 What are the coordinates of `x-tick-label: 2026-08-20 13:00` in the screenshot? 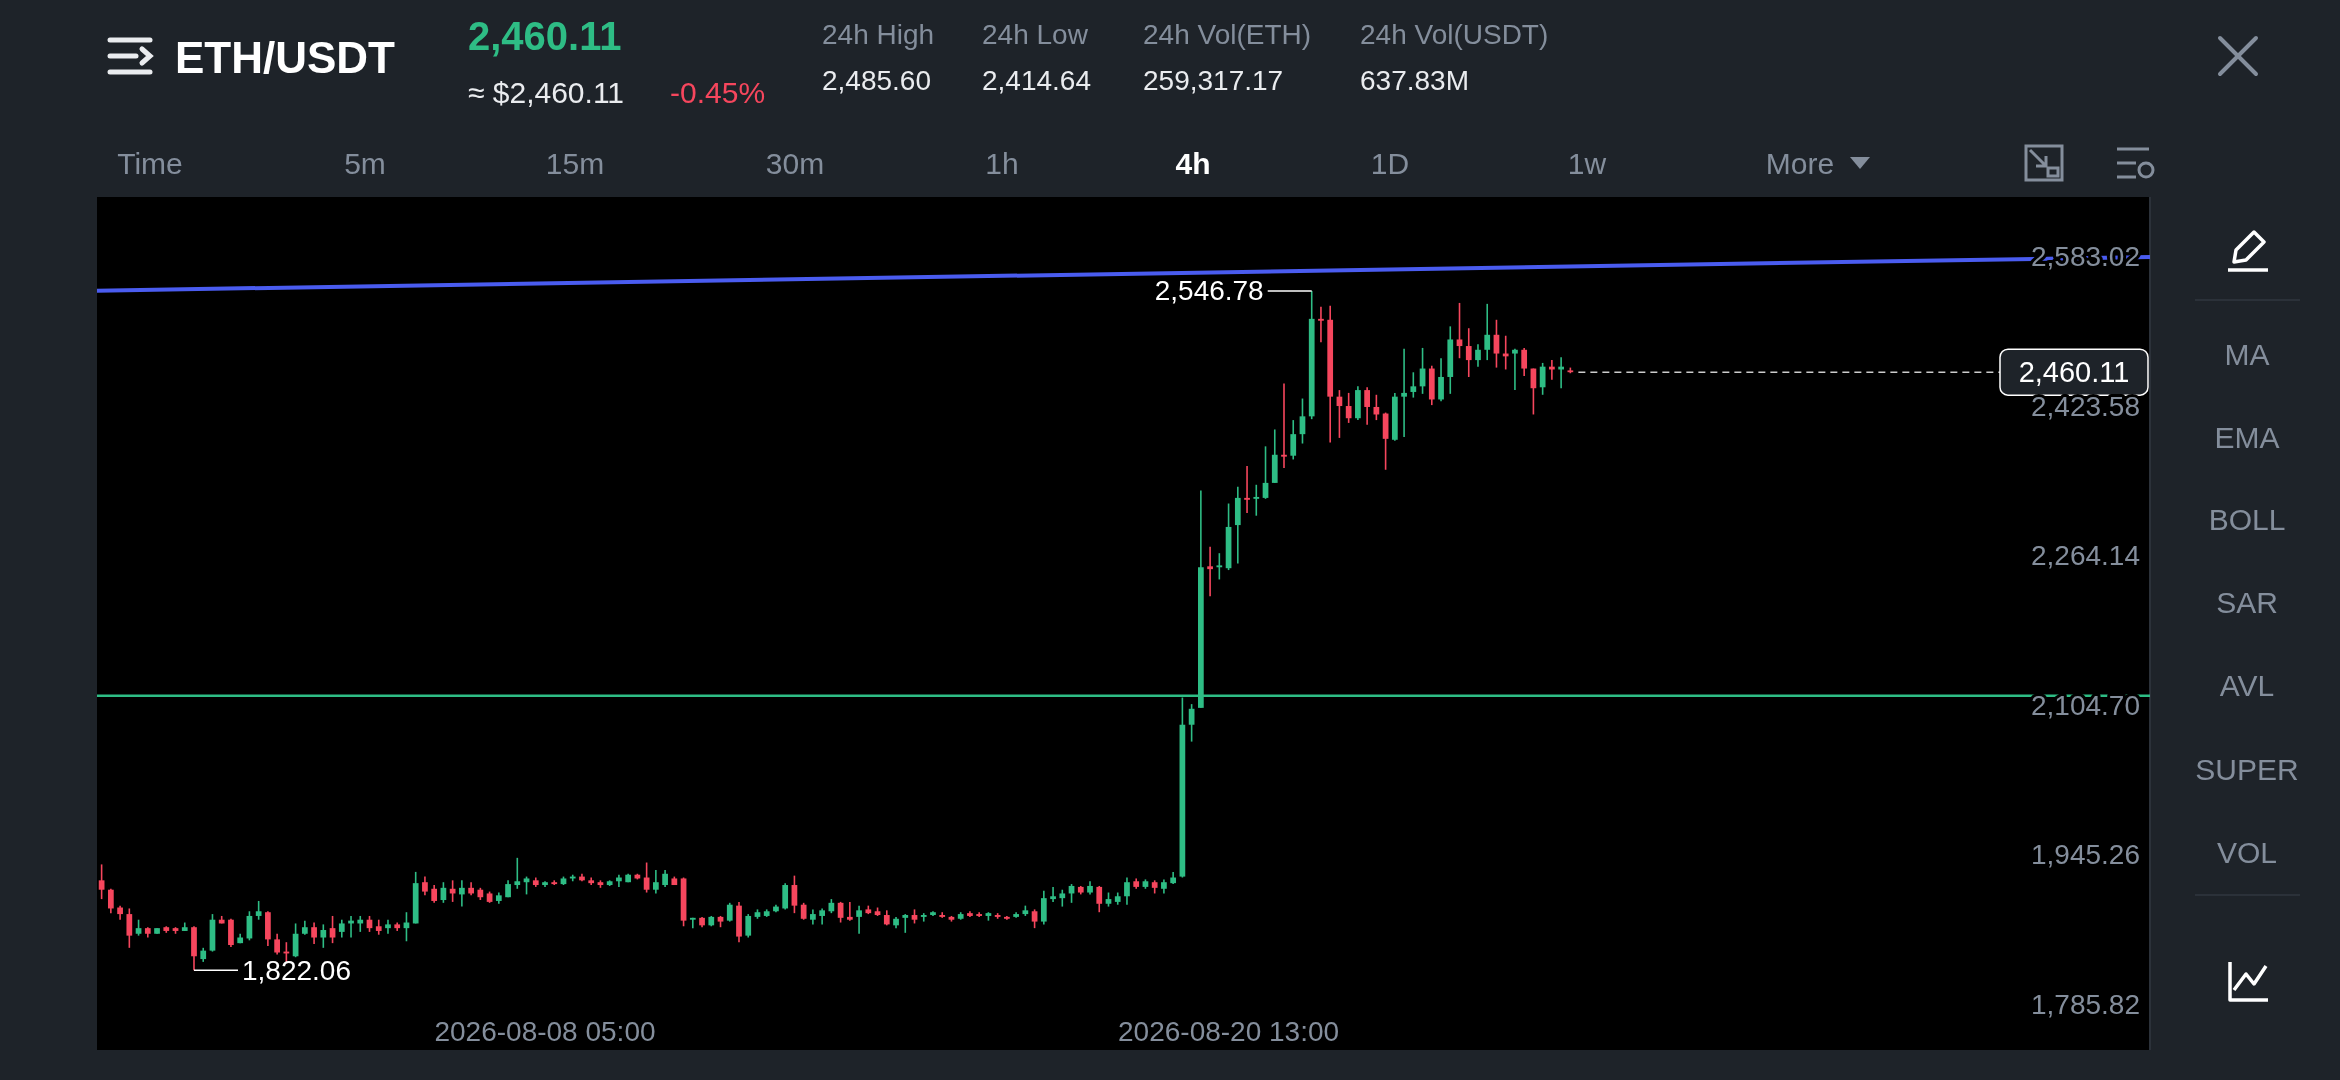 It's located at (1229, 1031).